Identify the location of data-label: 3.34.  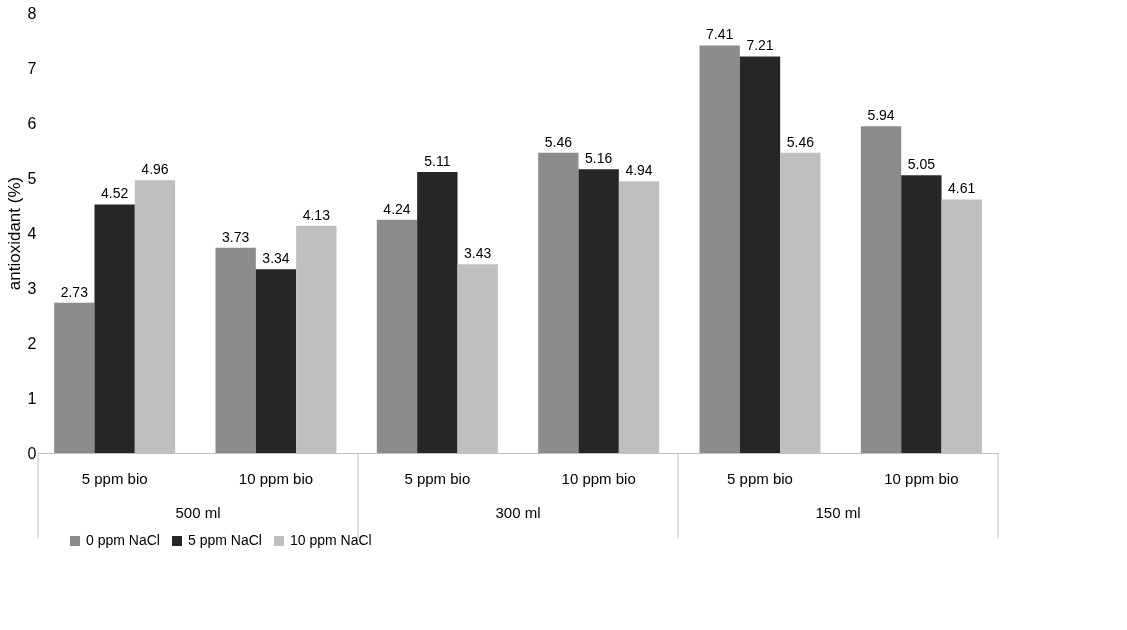
(276, 258).